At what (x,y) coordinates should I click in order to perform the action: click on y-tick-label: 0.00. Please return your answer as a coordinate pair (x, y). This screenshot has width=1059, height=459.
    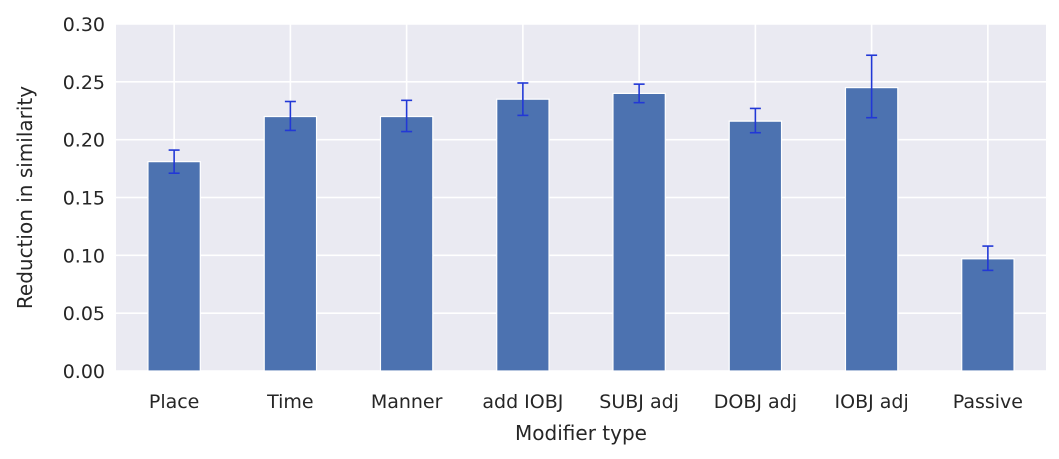
    Looking at the image, I should click on (84, 372).